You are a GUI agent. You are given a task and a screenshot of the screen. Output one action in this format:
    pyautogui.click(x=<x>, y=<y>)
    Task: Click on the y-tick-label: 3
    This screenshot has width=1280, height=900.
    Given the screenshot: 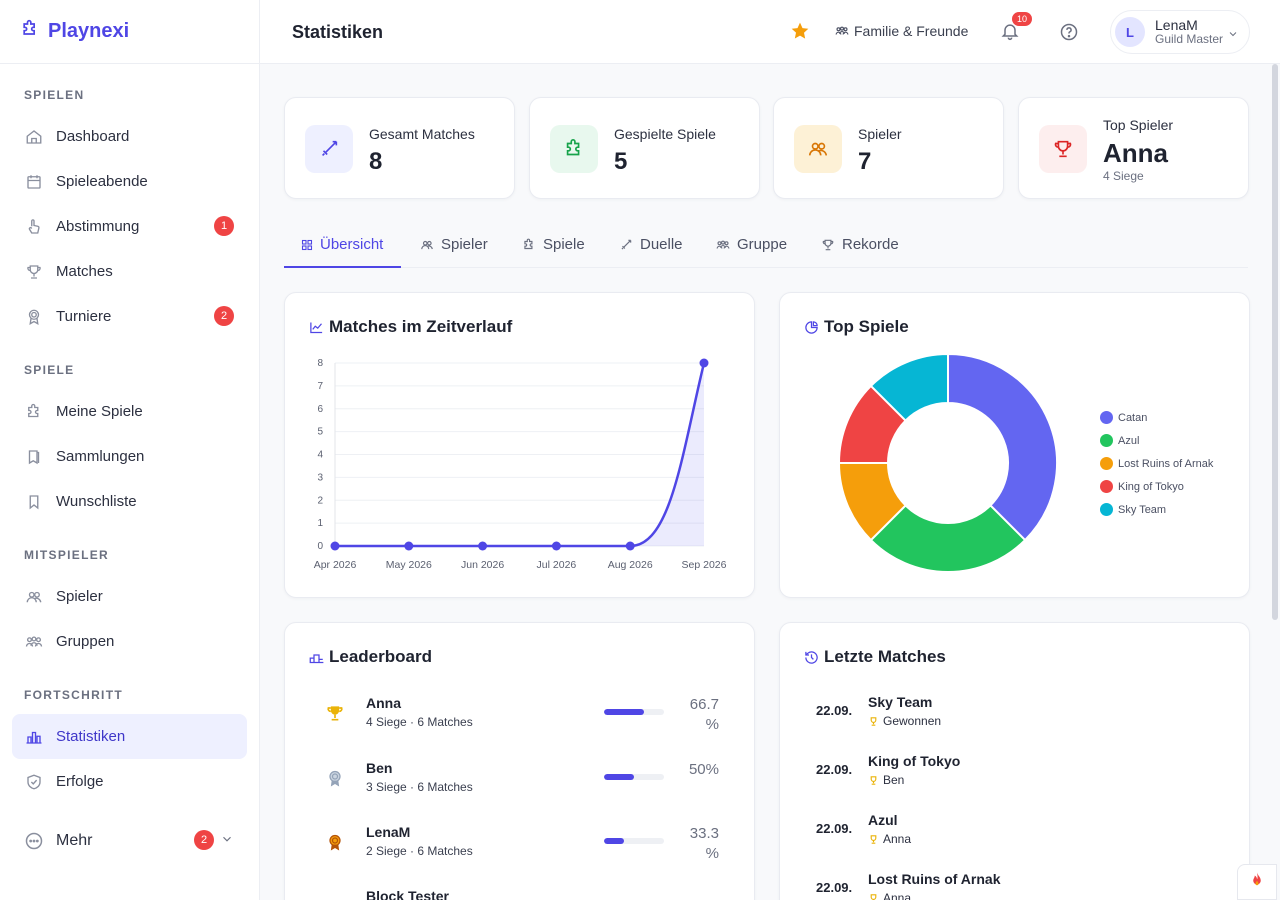 What is the action you would take?
    pyautogui.click(x=320, y=477)
    